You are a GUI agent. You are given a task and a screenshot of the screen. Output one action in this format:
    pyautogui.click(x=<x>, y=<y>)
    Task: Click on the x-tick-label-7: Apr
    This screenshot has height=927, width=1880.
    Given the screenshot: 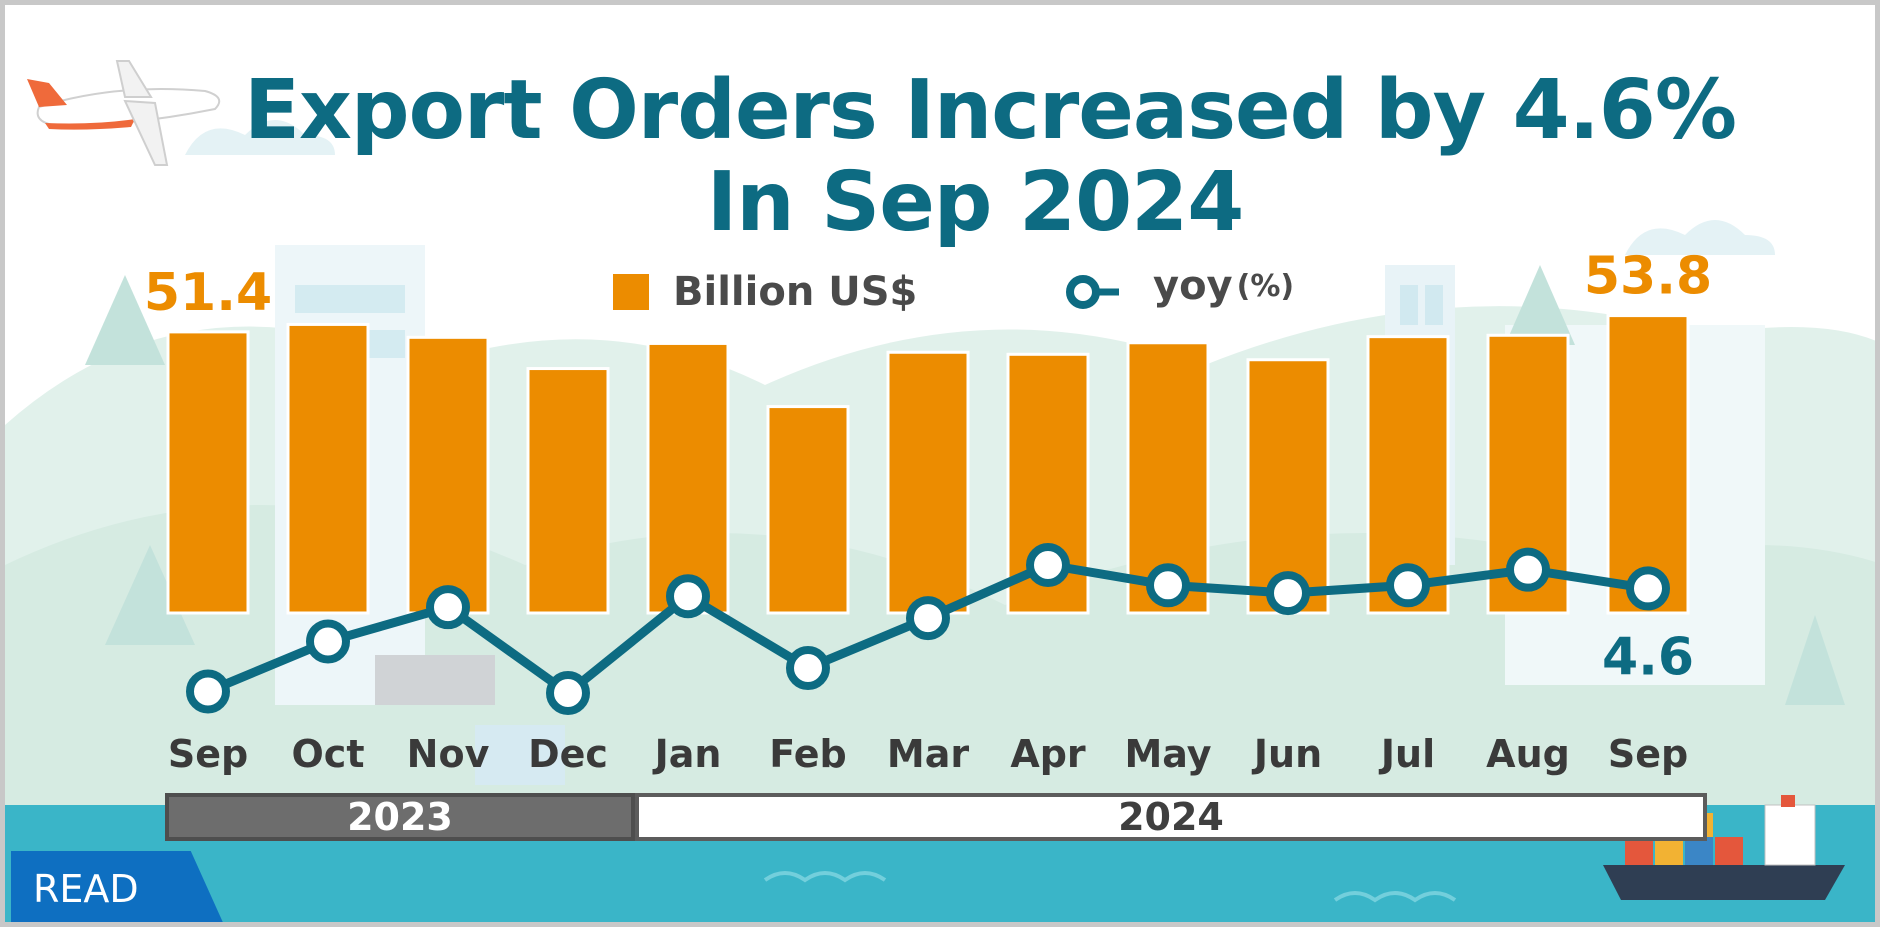 What is the action you would take?
    pyautogui.click(x=1048, y=754)
    